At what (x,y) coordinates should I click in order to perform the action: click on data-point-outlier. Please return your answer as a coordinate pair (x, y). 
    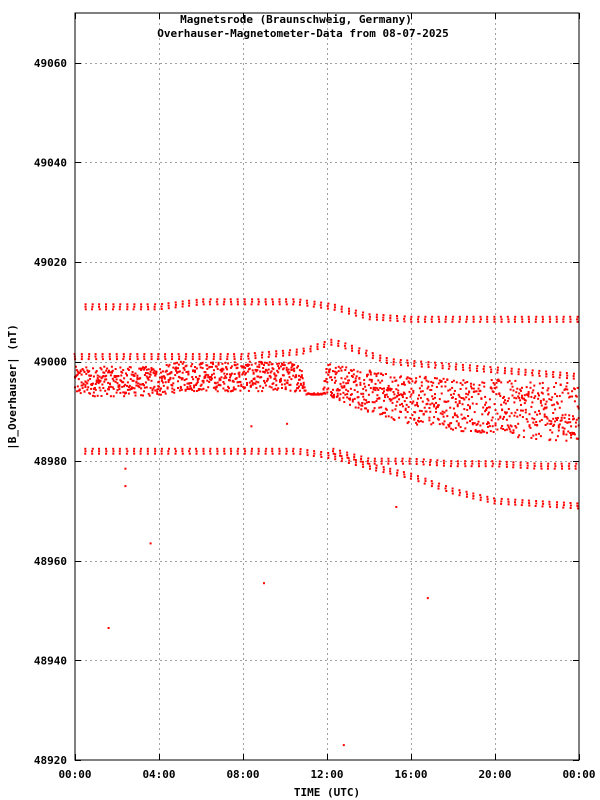
    Looking at the image, I should click on (150, 543).